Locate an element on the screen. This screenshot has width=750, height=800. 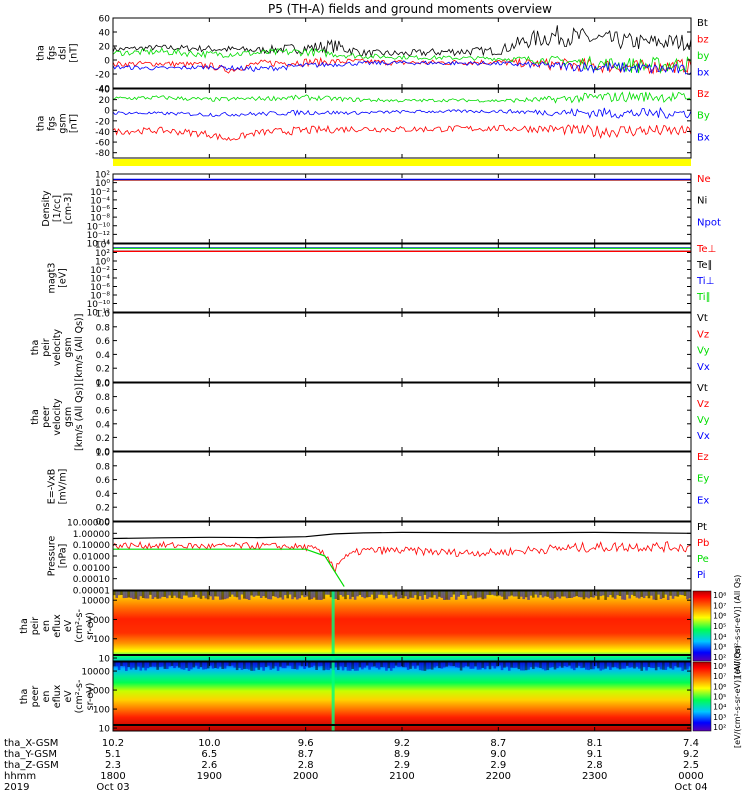
x-tick-label: 9.0 is located at coordinates (498, 754).